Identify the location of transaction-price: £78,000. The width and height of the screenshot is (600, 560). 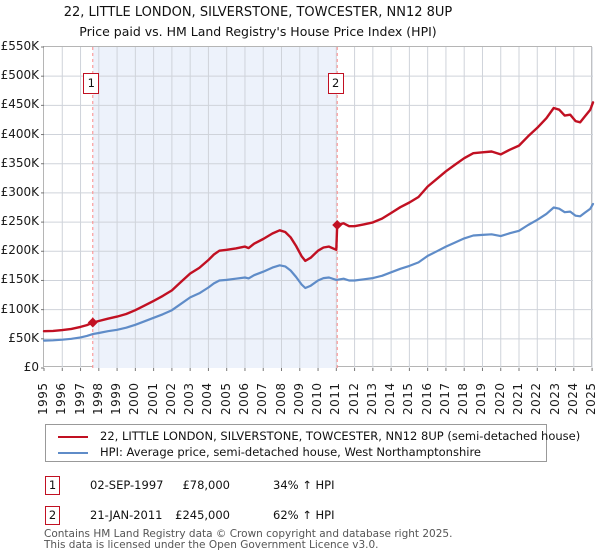
(206, 485).